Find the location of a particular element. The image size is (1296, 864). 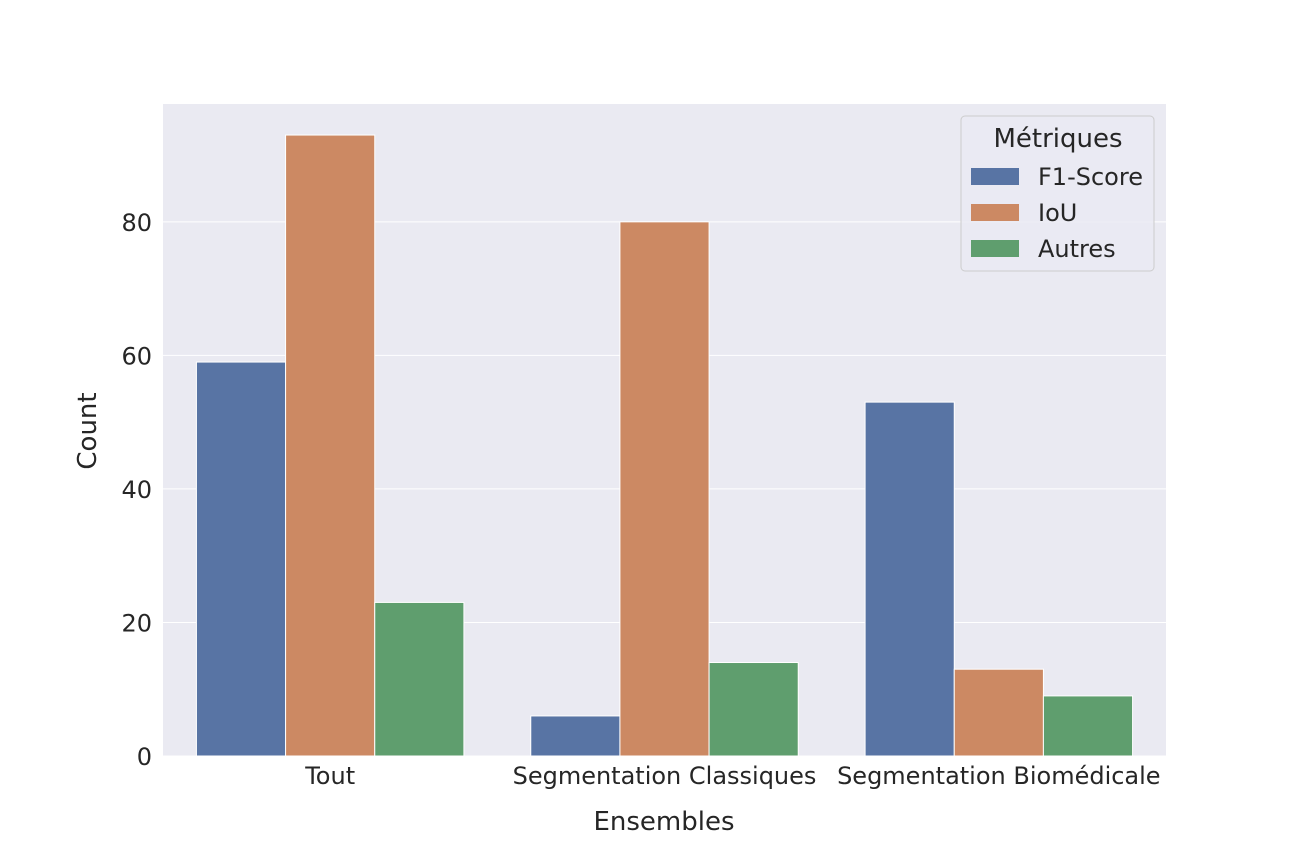

y-tick-label: 60 is located at coordinates (136, 356).